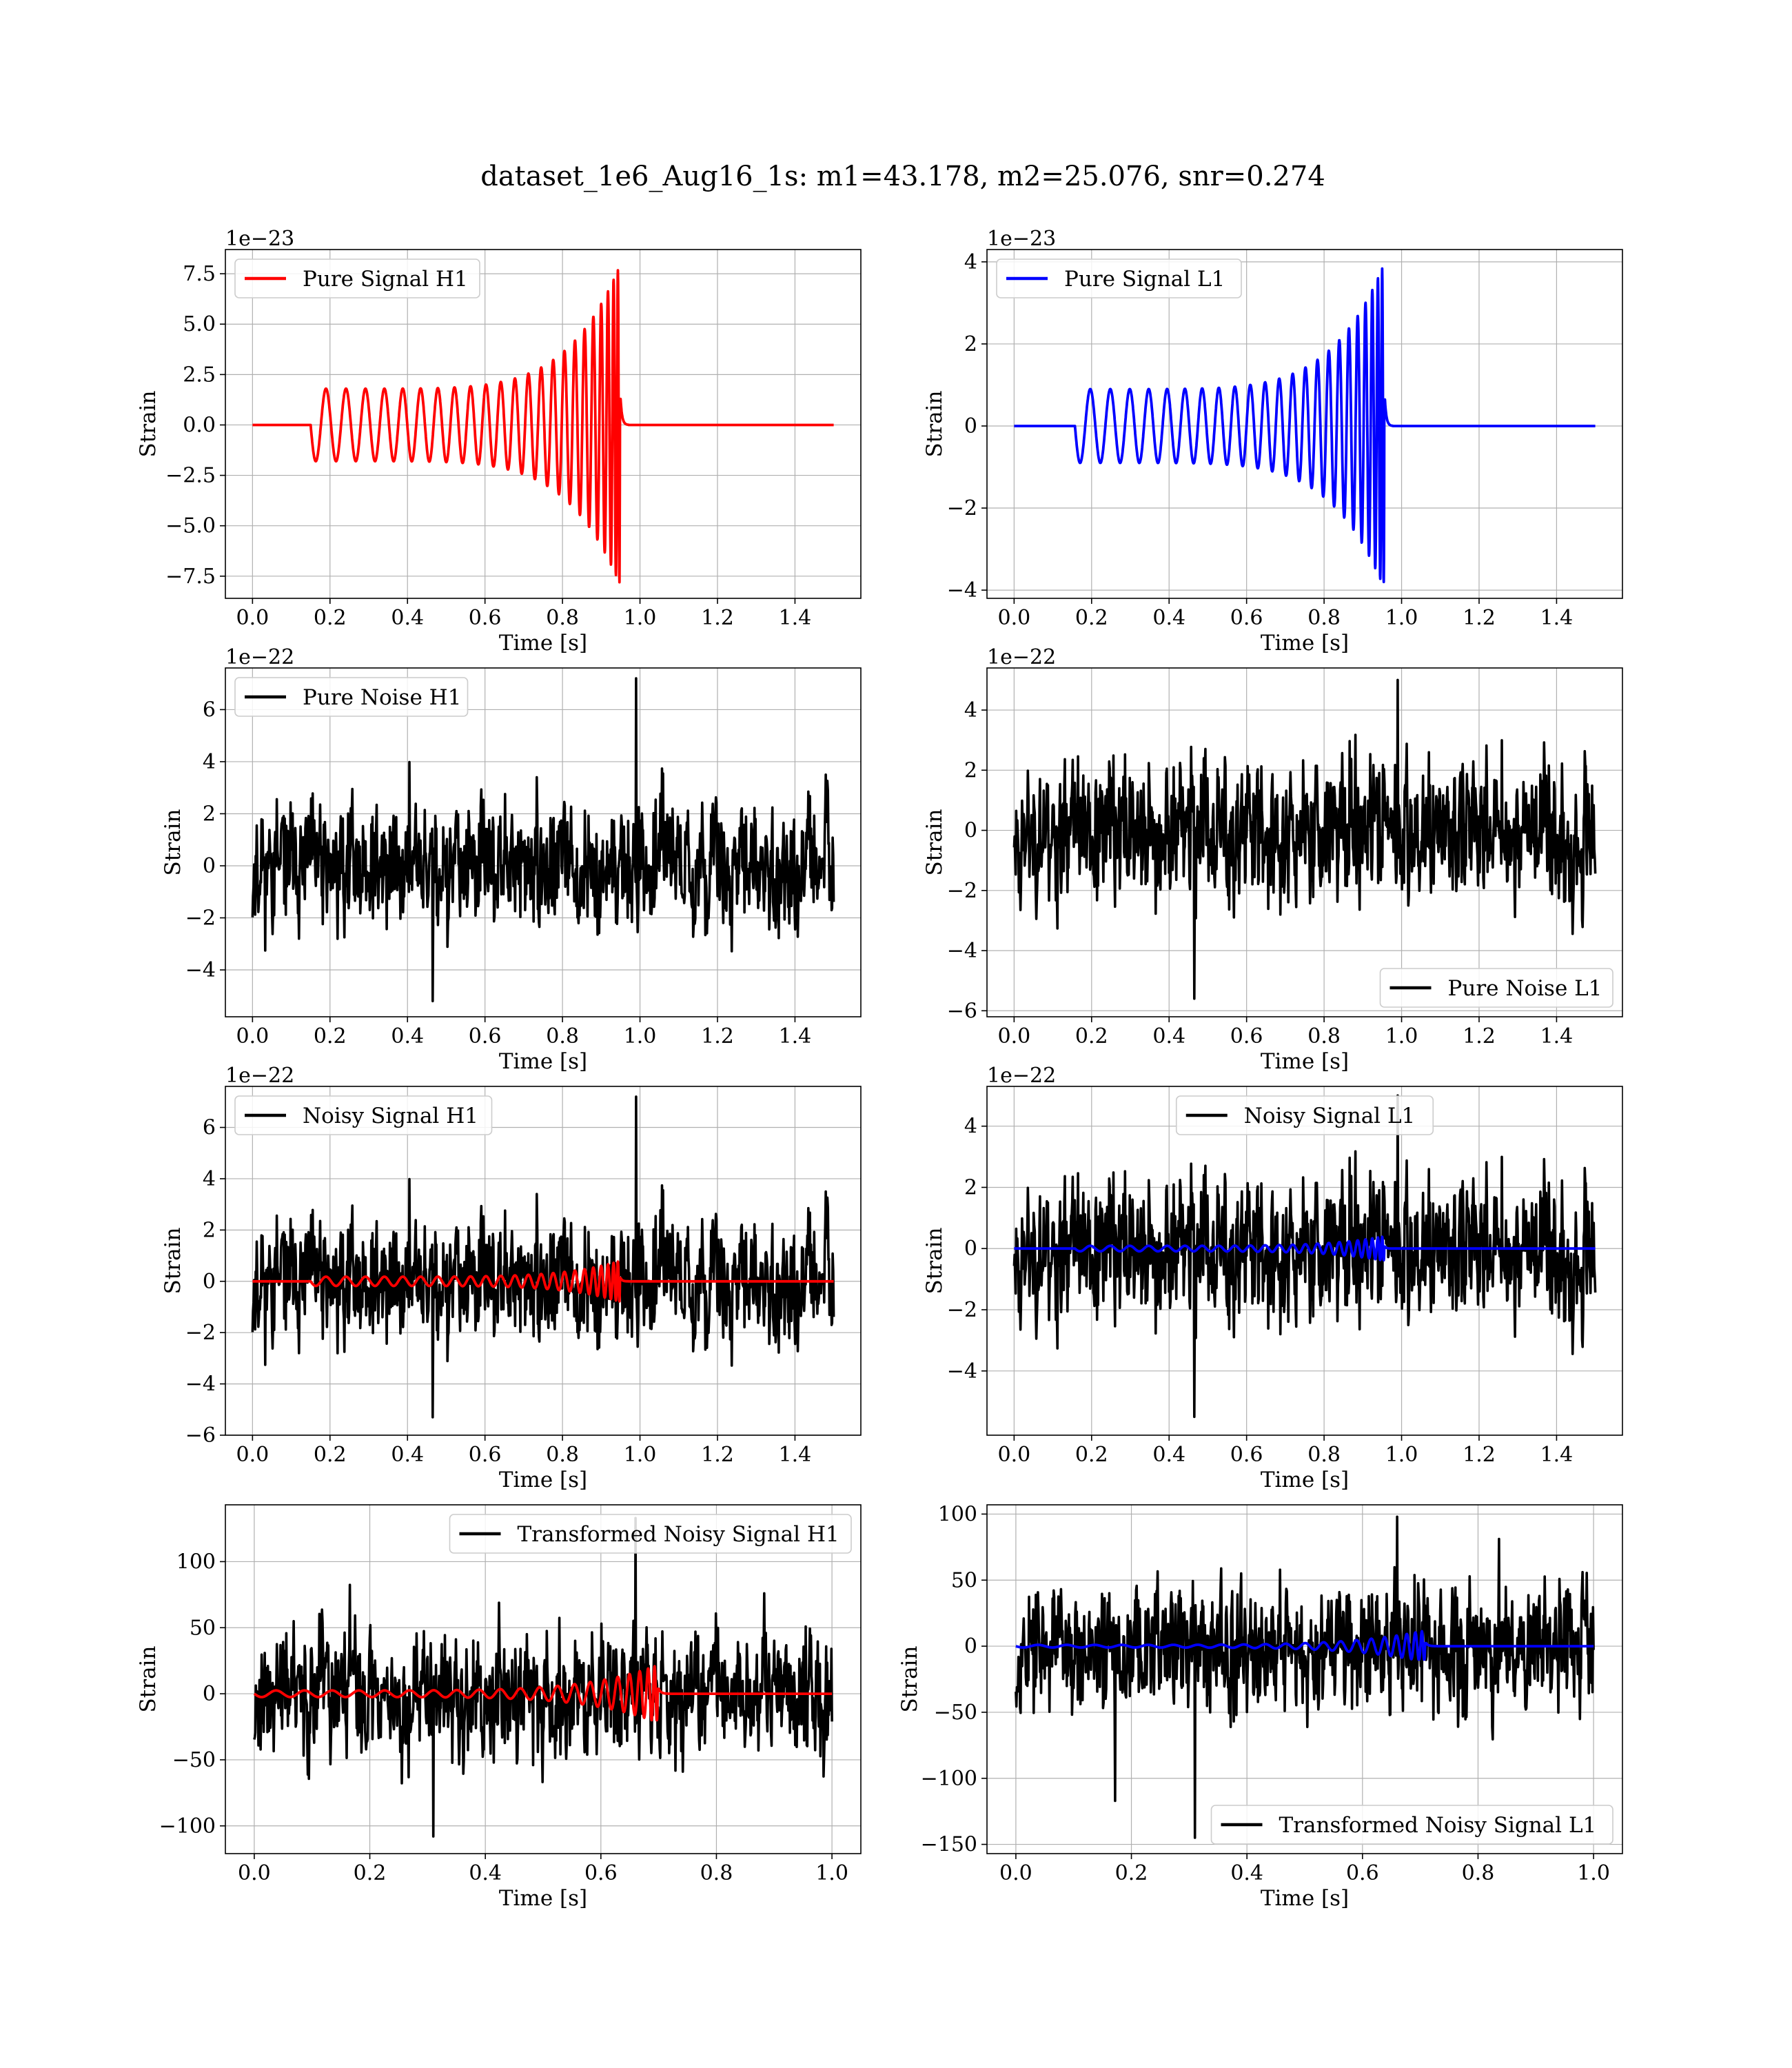  What do you see at coordinates (391, 1116) in the screenshot?
I see `legend-entry: Noisy Signal H1` at bounding box center [391, 1116].